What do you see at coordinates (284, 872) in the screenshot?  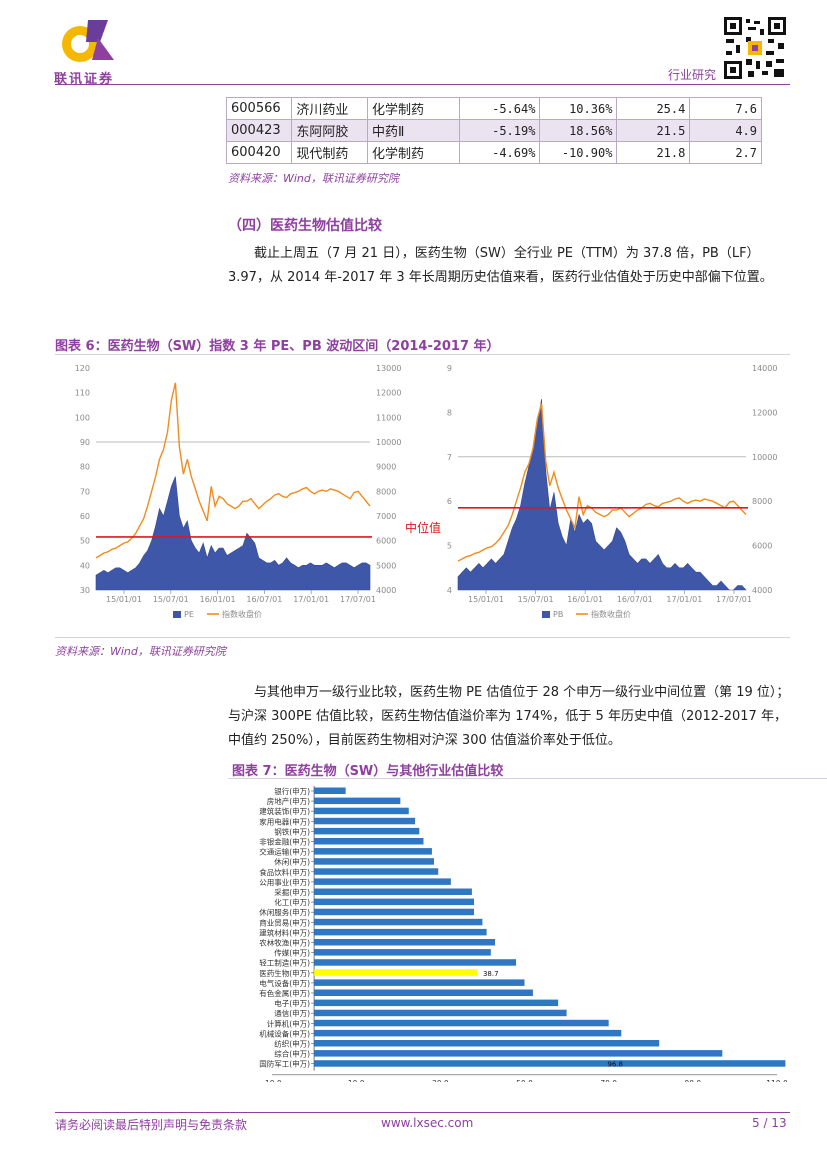 I see `category-label: 食品饮料(申万)` at bounding box center [284, 872].